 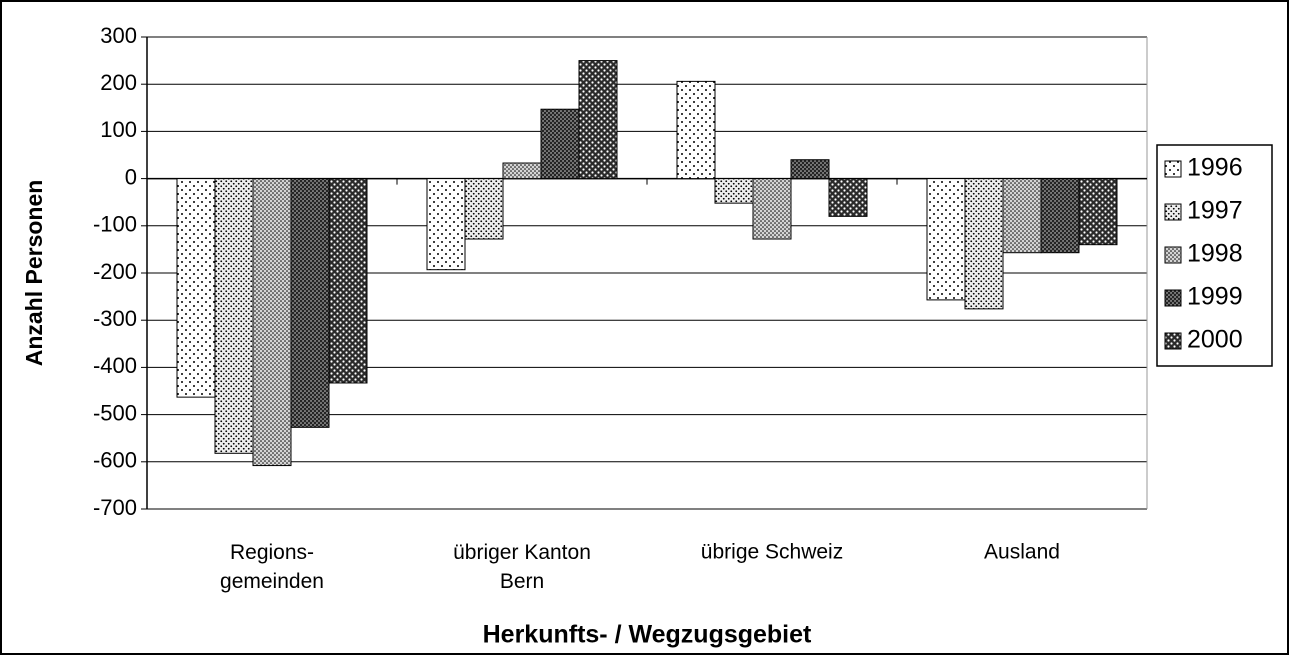 What do you see at coordinates (115, 460) in the screenshot?
I see `y-tick-label: -600` at bounding box center [115, 460].